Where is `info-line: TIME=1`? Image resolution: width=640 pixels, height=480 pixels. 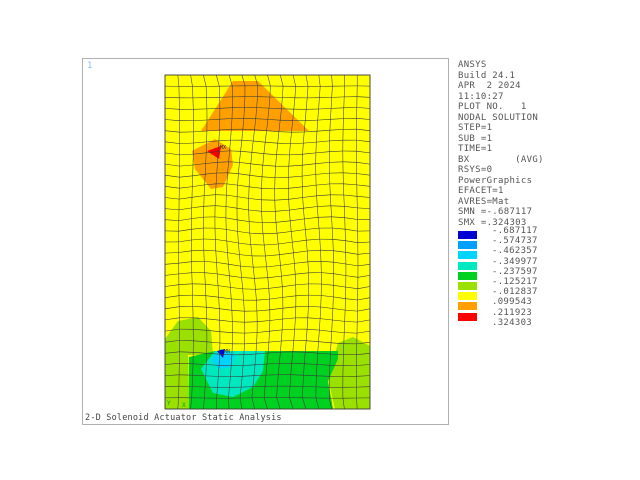
info-line: TIME=1 is located at coordinates (475, 149).